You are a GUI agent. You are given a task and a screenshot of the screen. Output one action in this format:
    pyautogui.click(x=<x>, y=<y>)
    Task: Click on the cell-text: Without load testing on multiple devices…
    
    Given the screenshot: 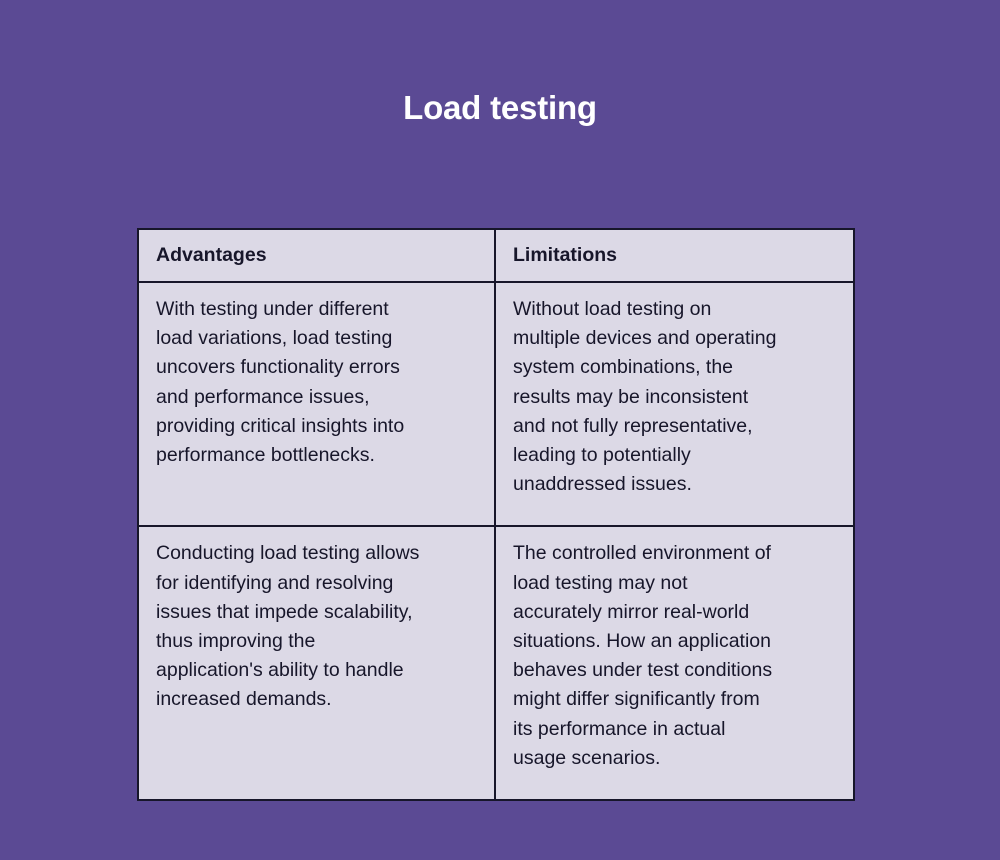 What is the action you would take?
    pyautogui.click(x=645, y=397)
    